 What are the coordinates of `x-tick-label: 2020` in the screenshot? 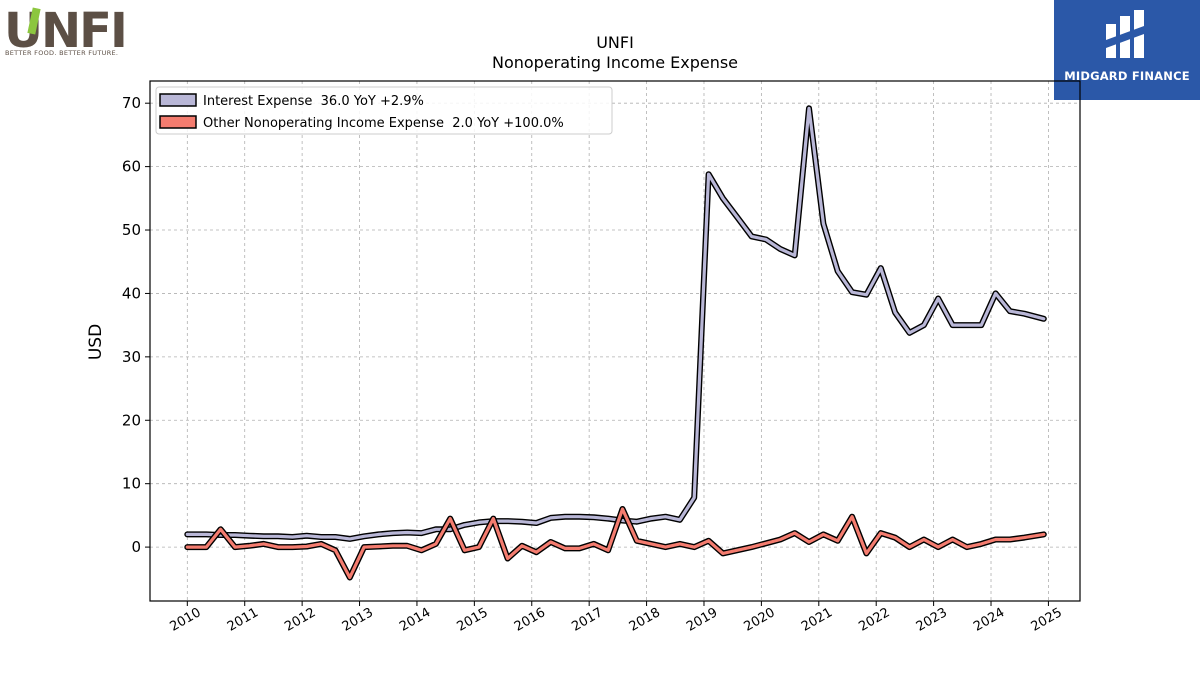 It's located at (760, 620).